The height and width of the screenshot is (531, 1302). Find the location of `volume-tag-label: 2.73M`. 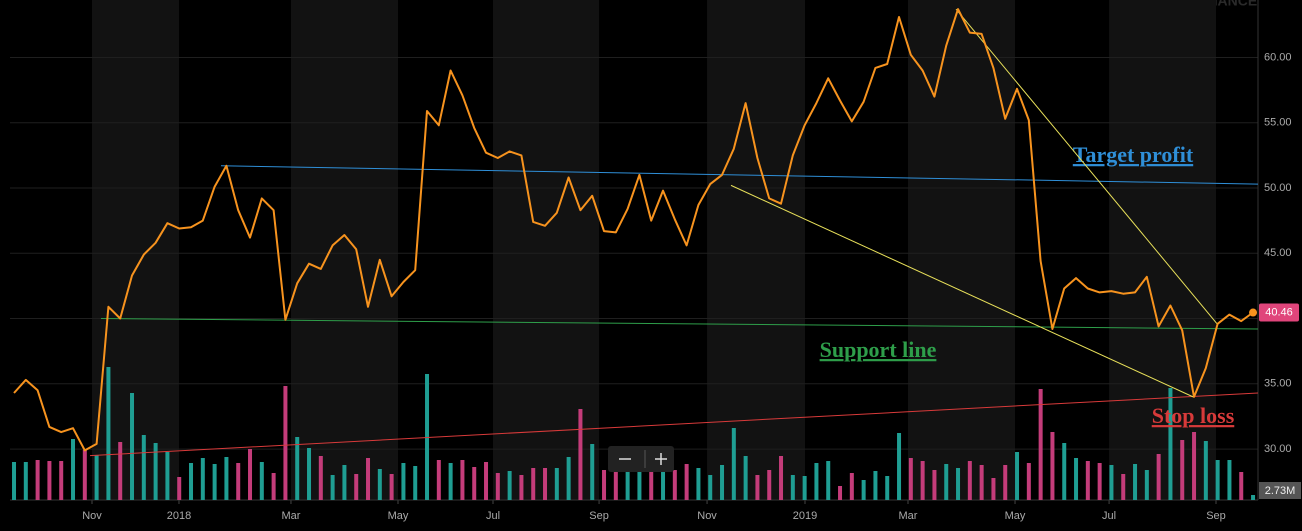

volume-tag-label: 2.73M is located at coordinates (1280, 491).